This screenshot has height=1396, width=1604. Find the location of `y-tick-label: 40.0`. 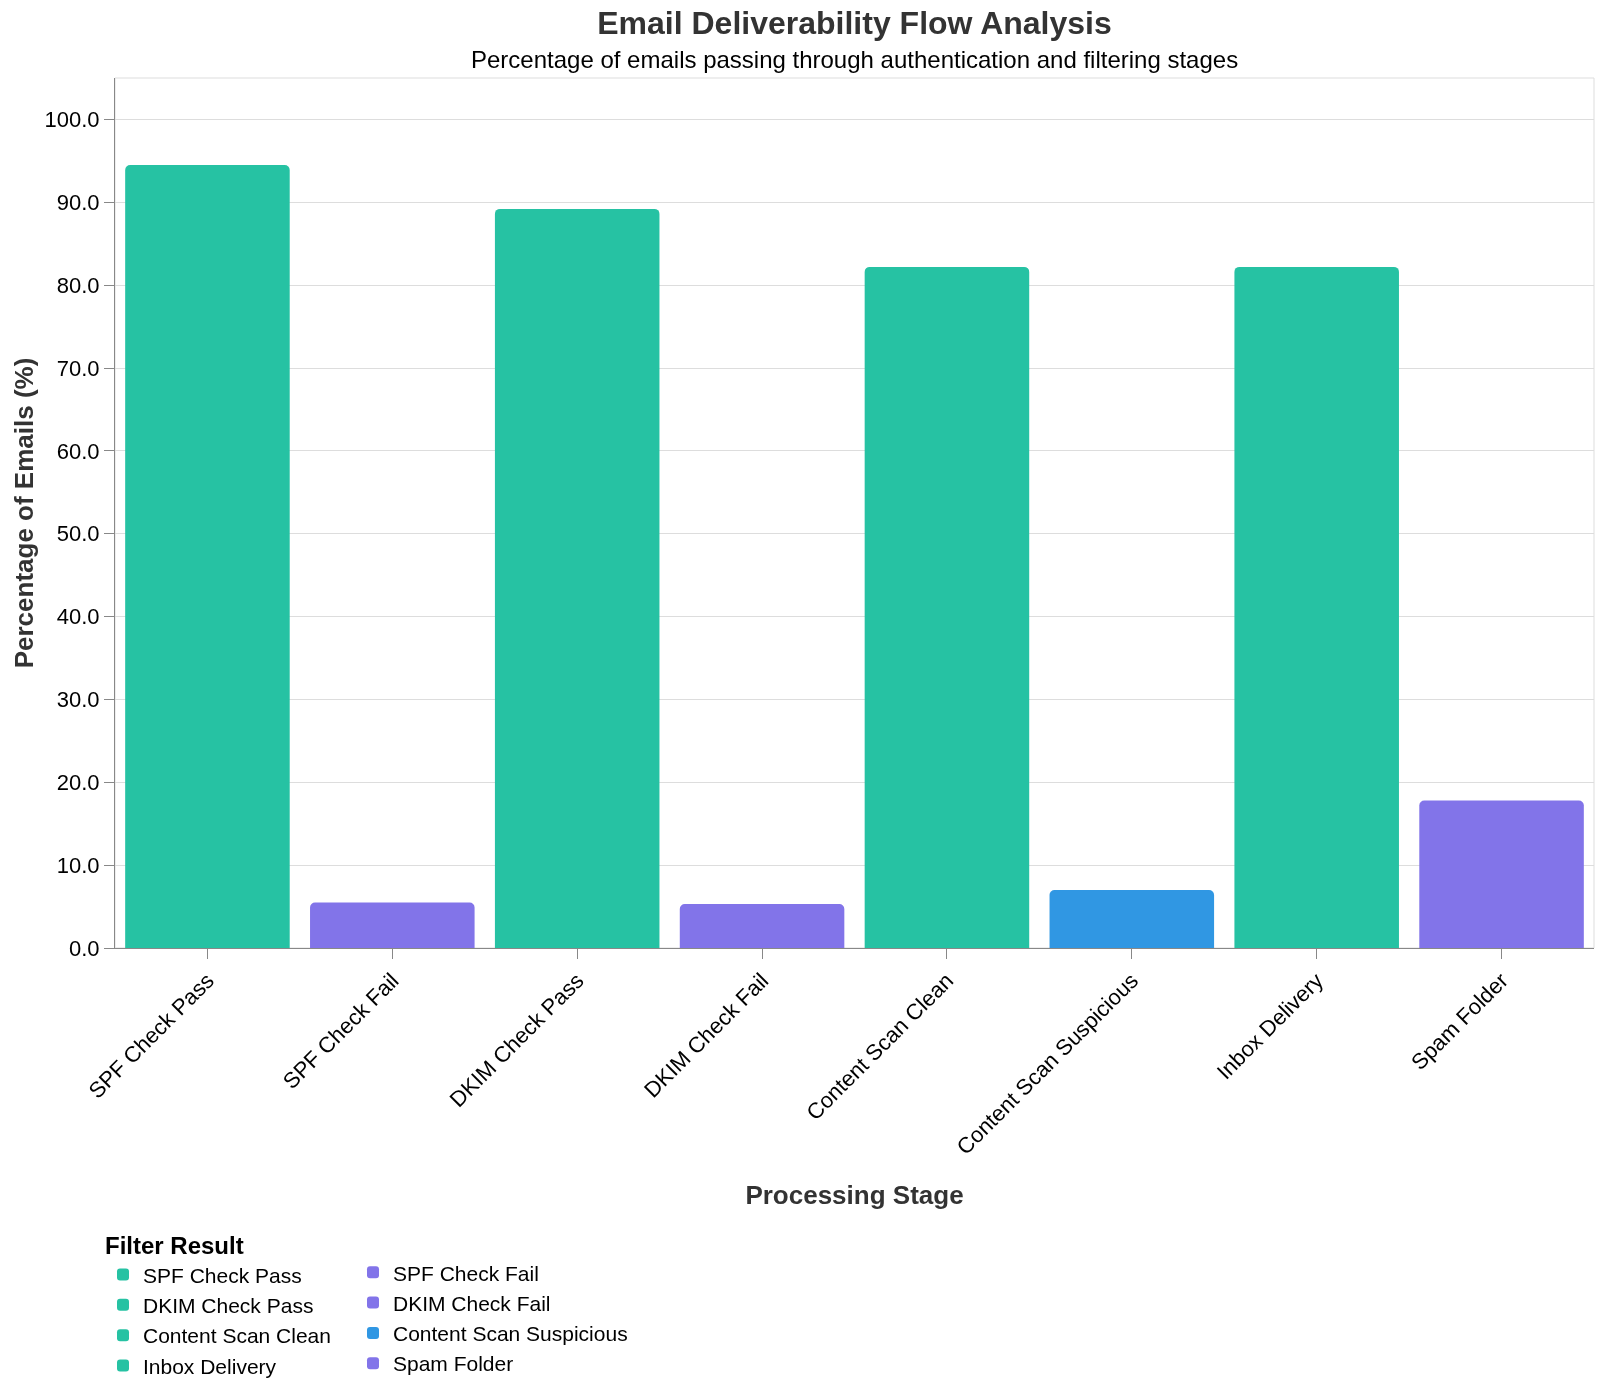

y-tick-label: 40.0 is located at coordinates (78, 617).